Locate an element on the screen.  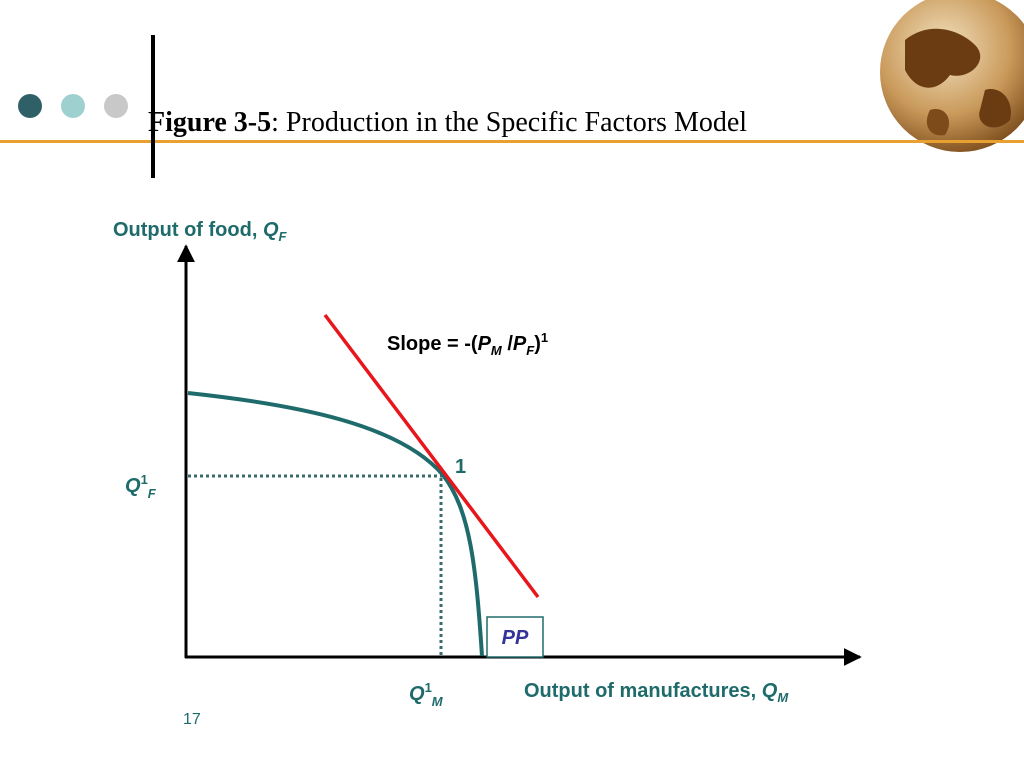
page-number: 17 is located at coordinates (192, 719).